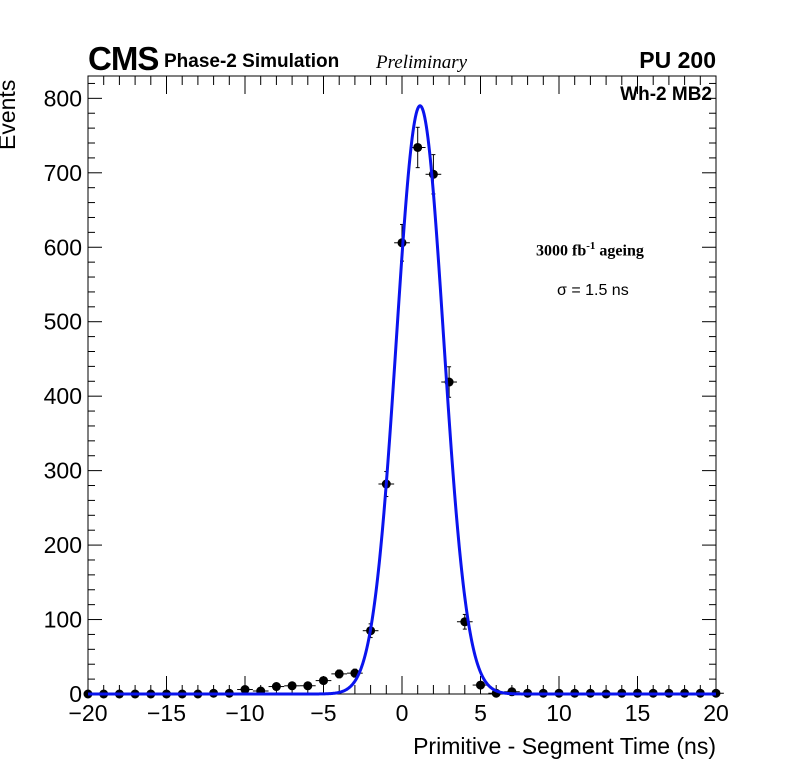  What do you see at coordinates (166, 713) in the screenshot?
I see `x-tick-label: −15` at bounding box center [166, 713].